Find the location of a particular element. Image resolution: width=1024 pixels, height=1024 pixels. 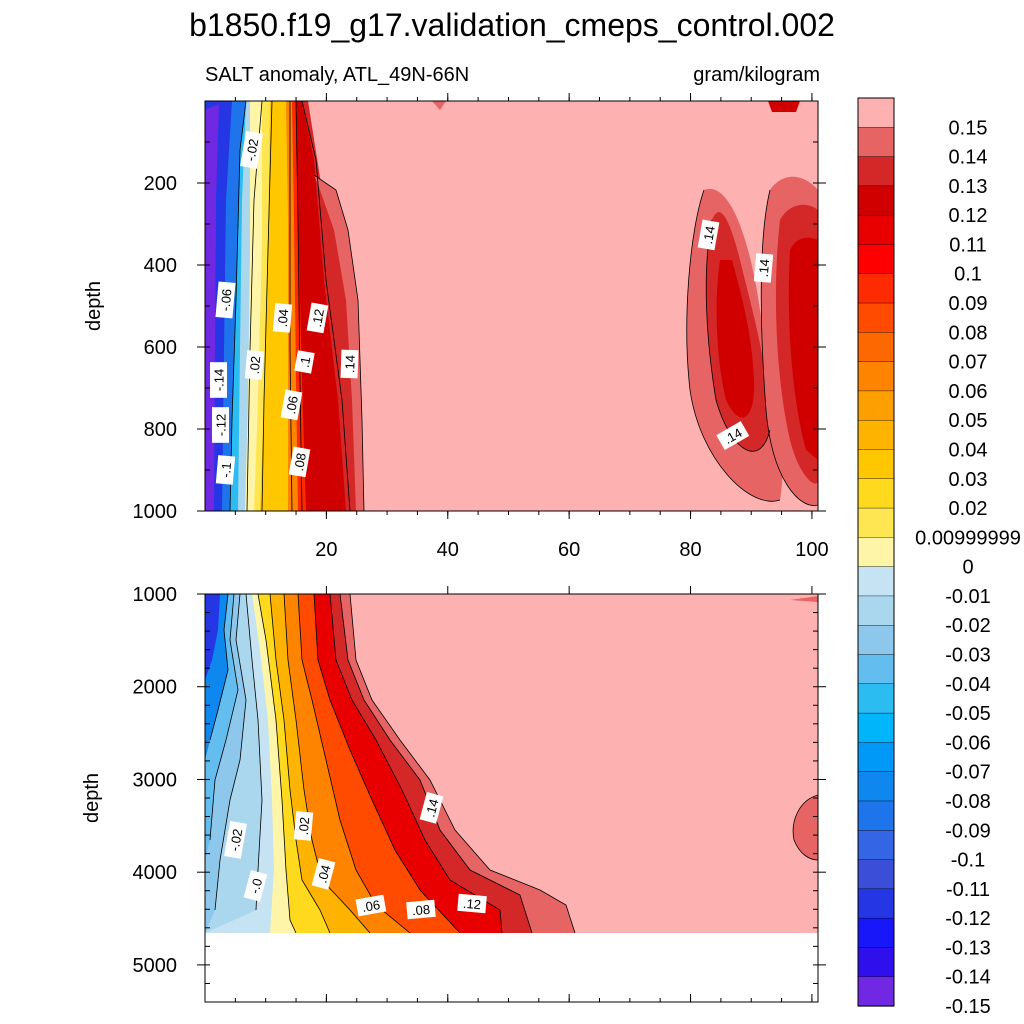

fill-upper-top-spot2 is located at coordinates (439, 105).